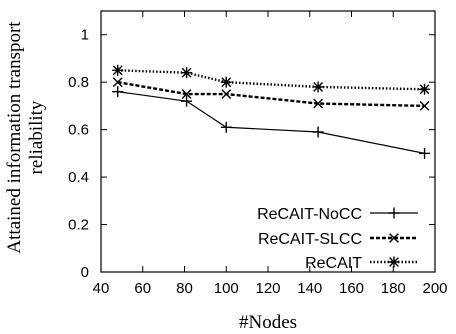 Image resolution: width=456 pixels, height=334 pixels. What do you see at coordinates (36, 137) in the screenshot?
I see `y-axis-label-line: reliability` at bounding box center [36, 137].